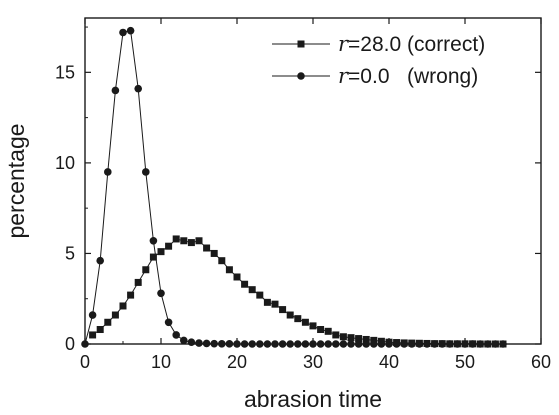  I want to click on legend: r=28.0 (correct) r=0.0 (wrong), so click(378, 60).